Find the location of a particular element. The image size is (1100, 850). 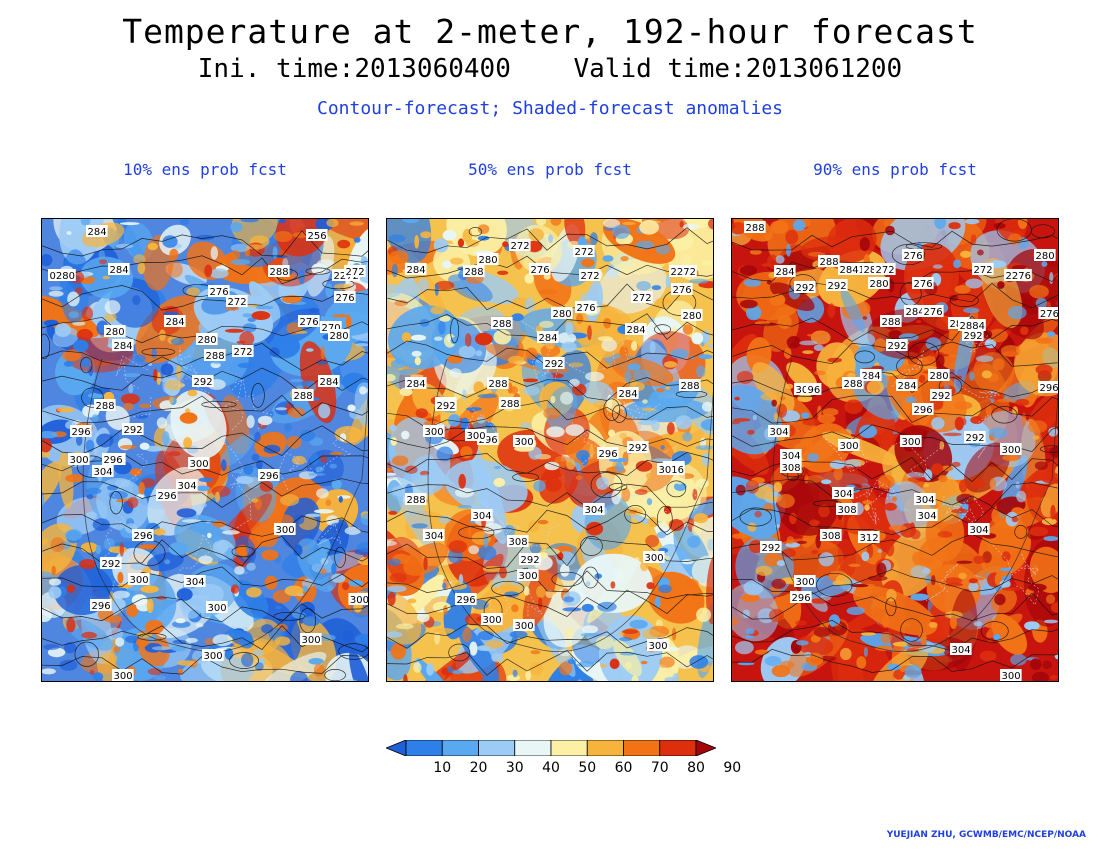

contour-label: 276 is located at coordinates (913, 255).